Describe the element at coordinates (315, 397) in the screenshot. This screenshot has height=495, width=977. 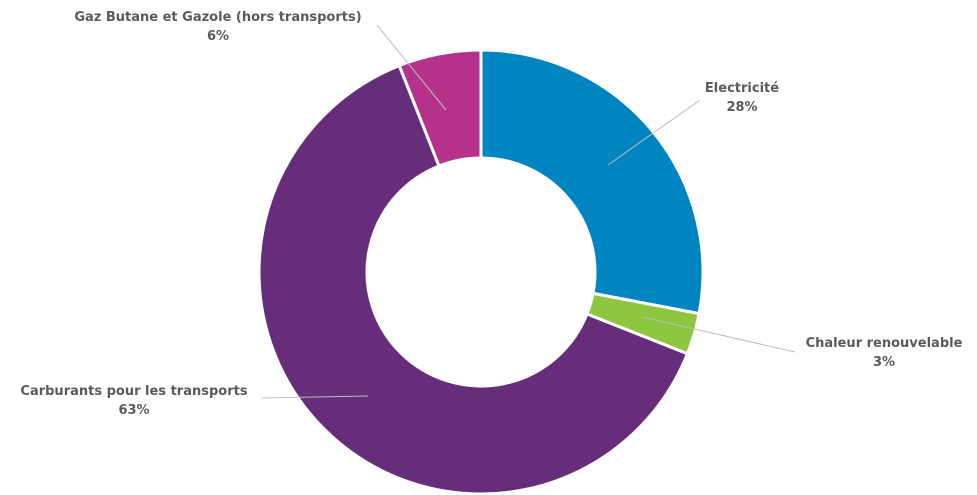
I see `leader-line-carburants-pour-les-transports` at that location.